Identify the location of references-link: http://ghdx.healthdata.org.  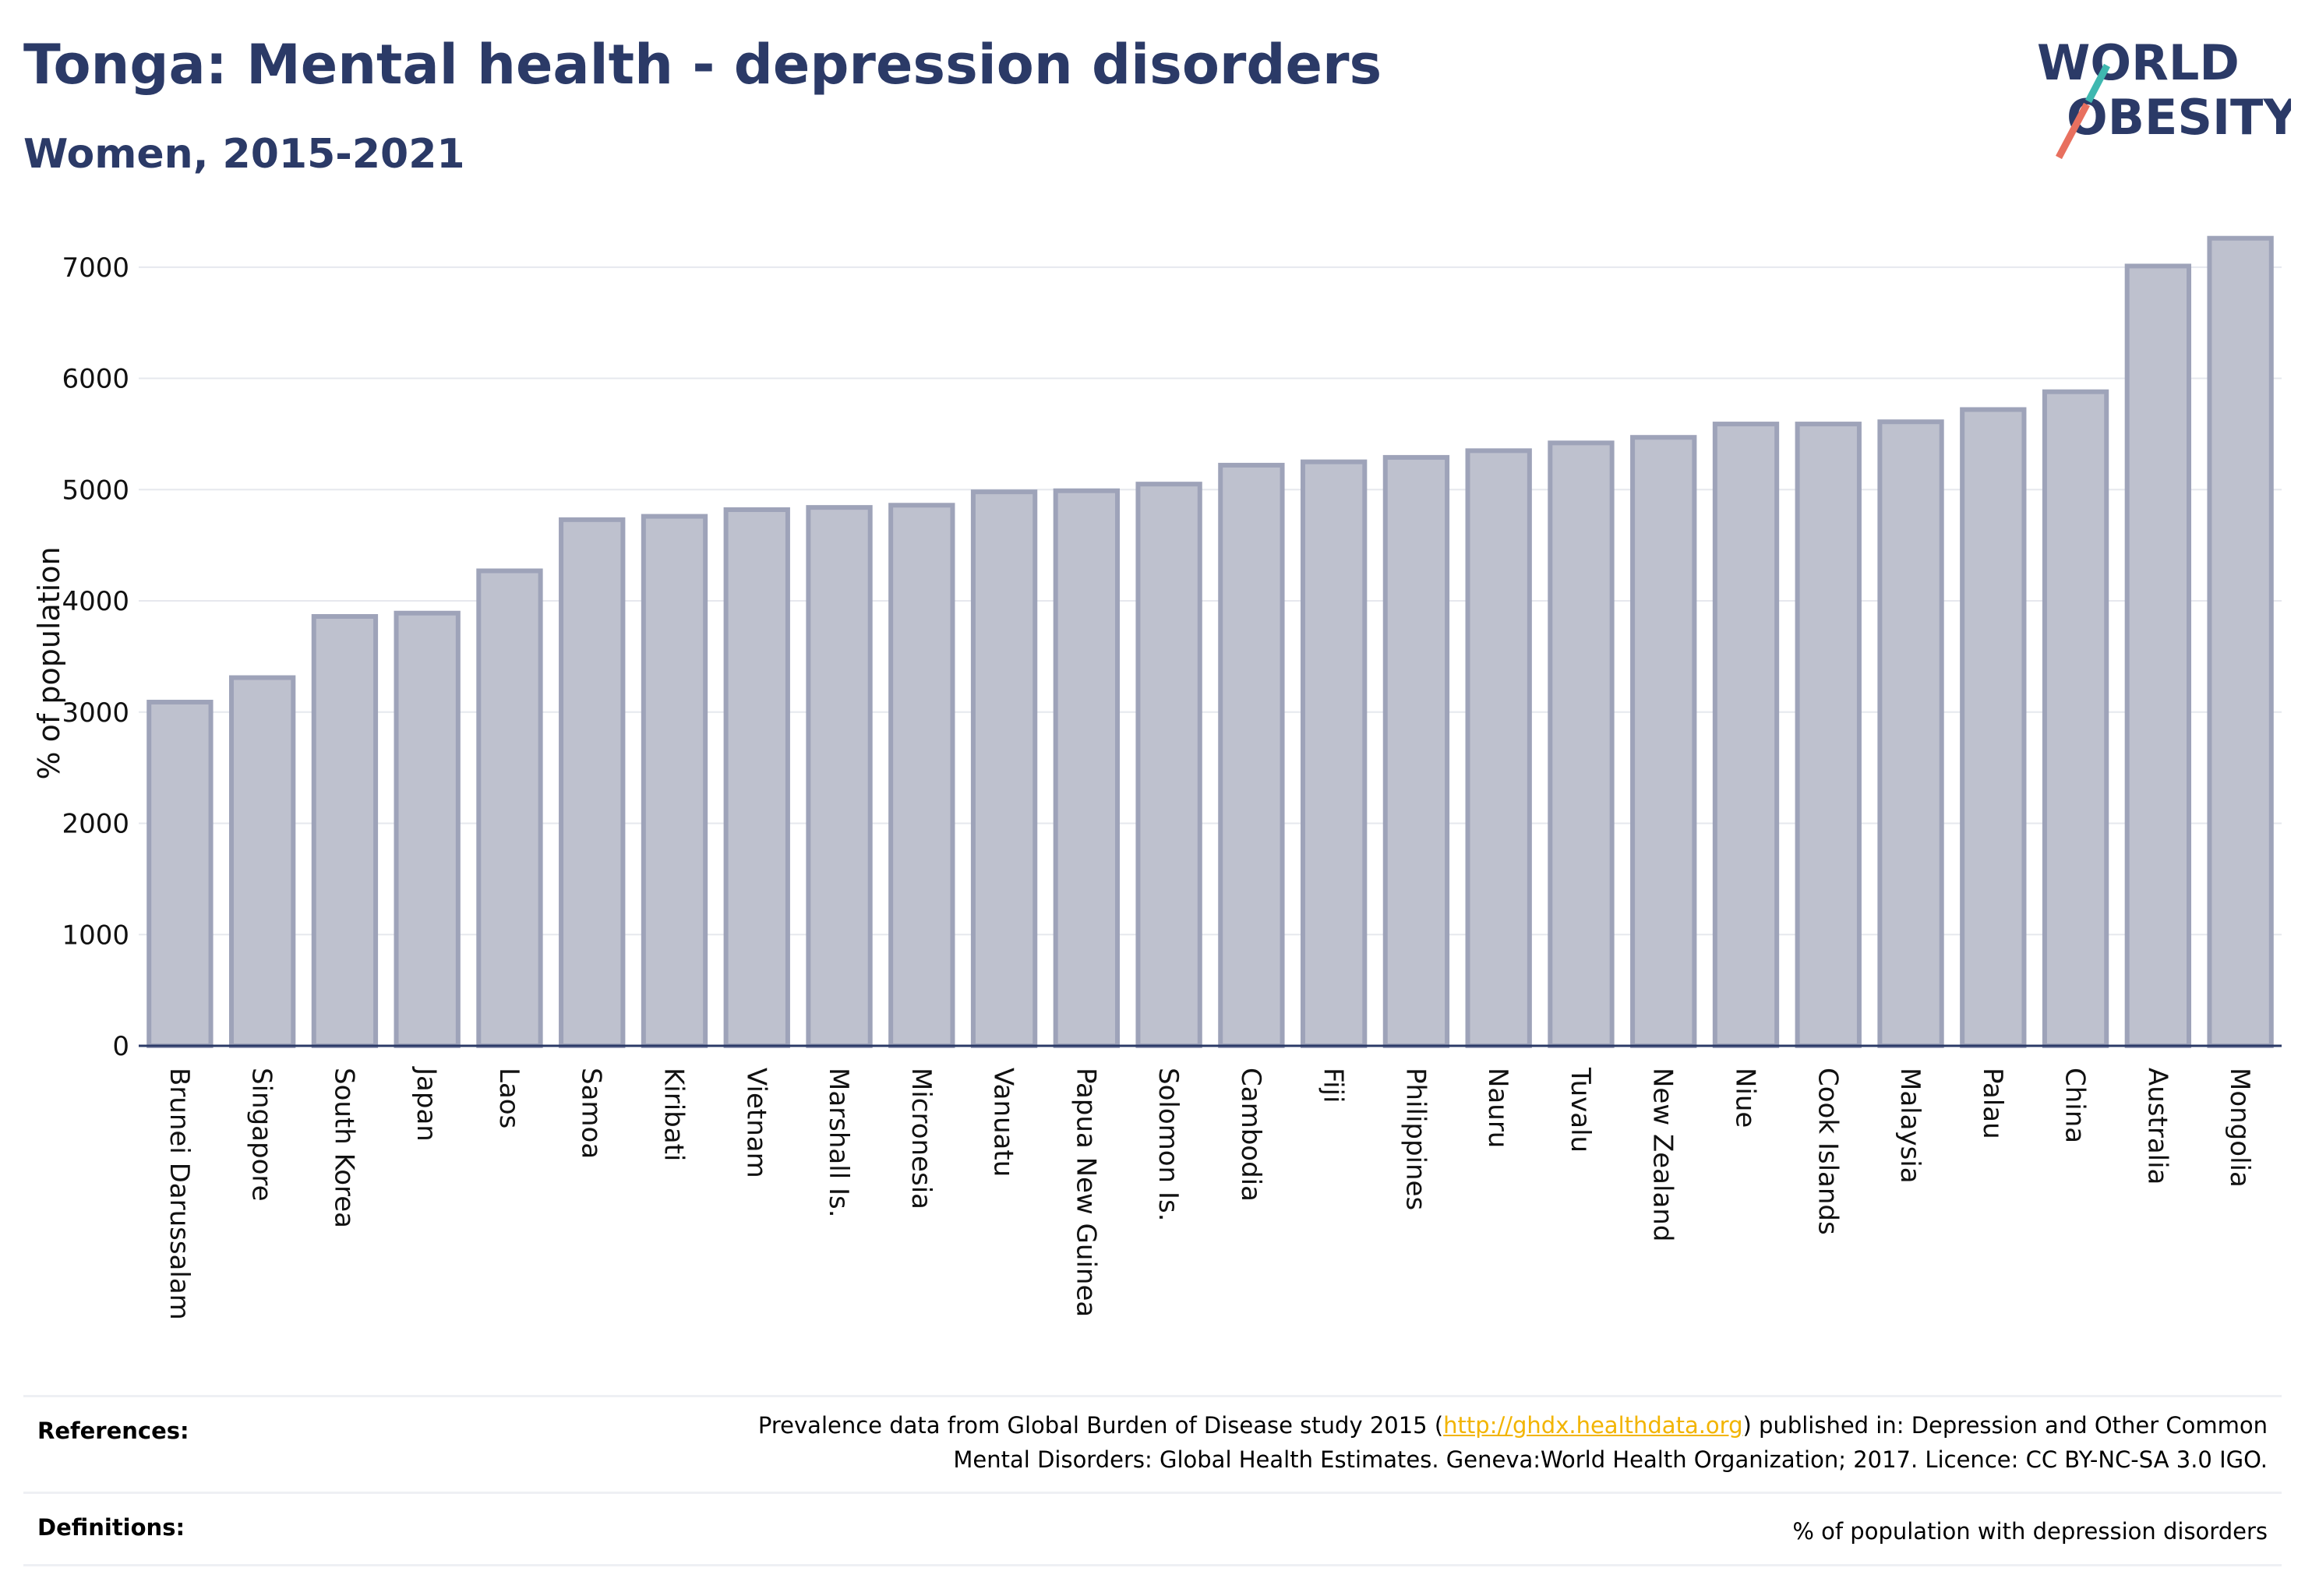
(1593, 1425).